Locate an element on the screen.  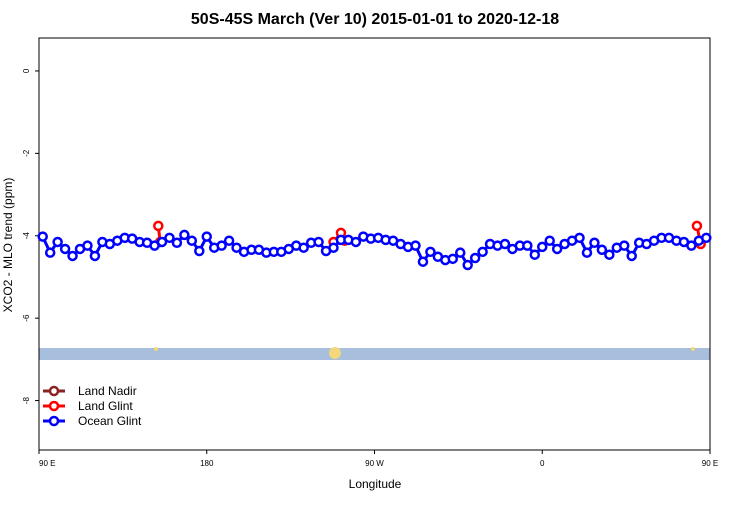
y-tick-label: -2 is located at coordinates (26, 153).